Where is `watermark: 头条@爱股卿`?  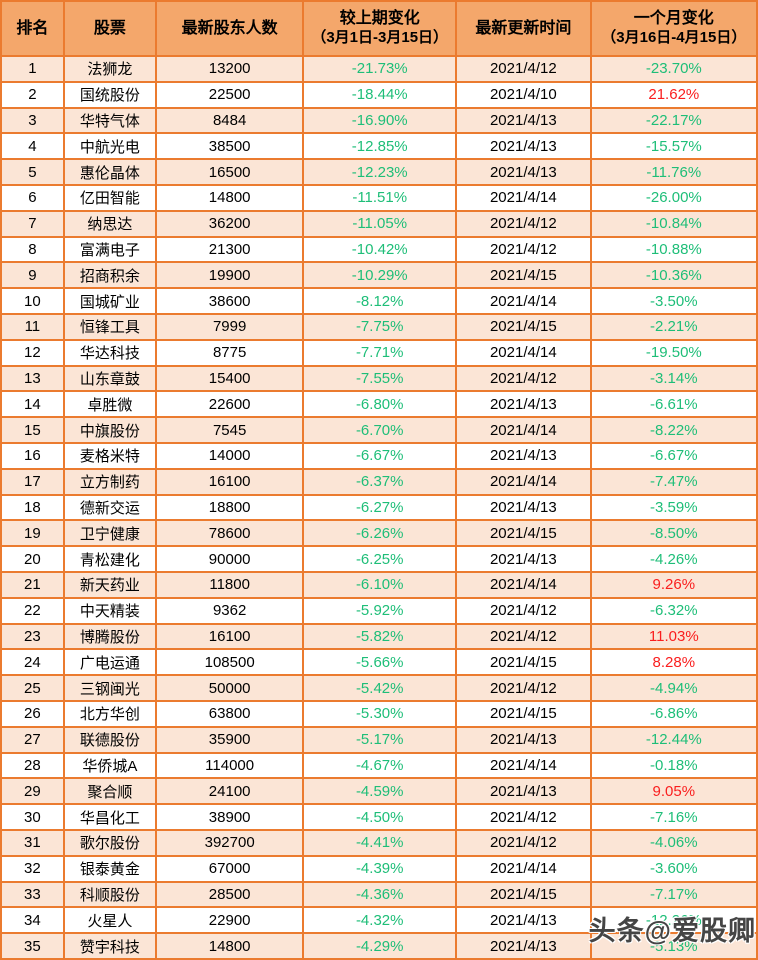 watermark: 头条@爱股卿 is located at coordinates (672, 931).